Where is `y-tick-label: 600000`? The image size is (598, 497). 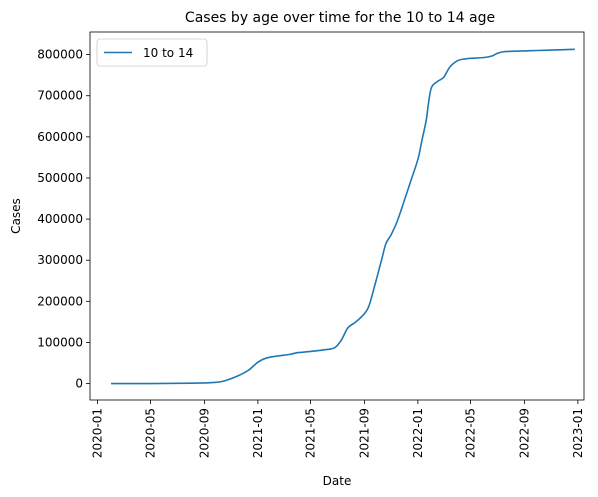
y-tick-label: 600000 is located at coordinates (60, 137).